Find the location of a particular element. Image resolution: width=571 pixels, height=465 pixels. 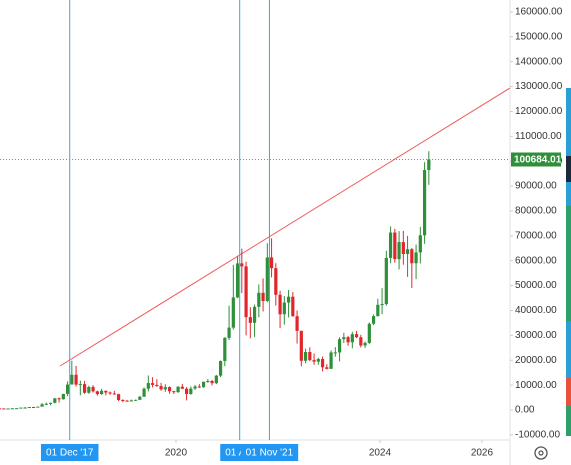

x-tick-label: 2026 is located at coordinates (482, 453).